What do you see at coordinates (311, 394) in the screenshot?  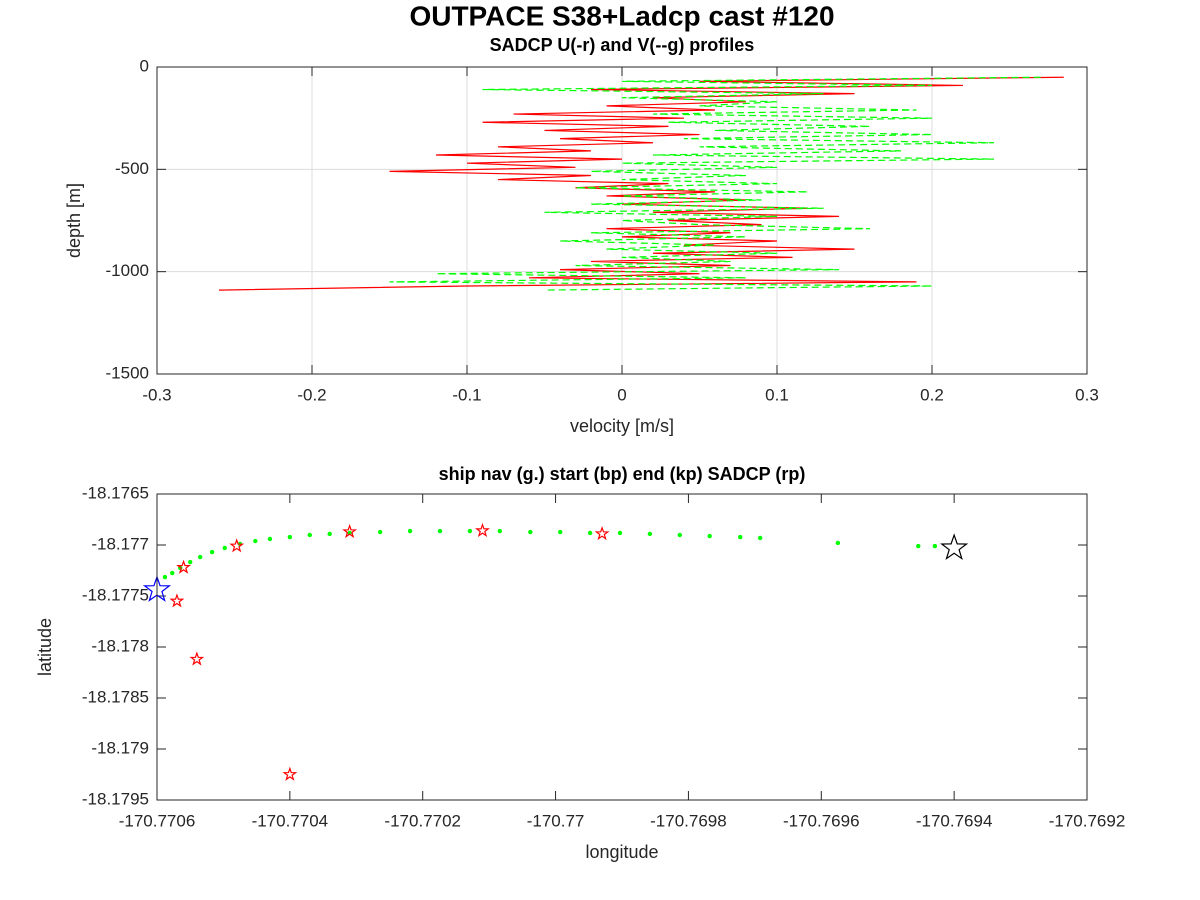 I see `x-tick-label: -0.2` at bounding box center [311, 394].